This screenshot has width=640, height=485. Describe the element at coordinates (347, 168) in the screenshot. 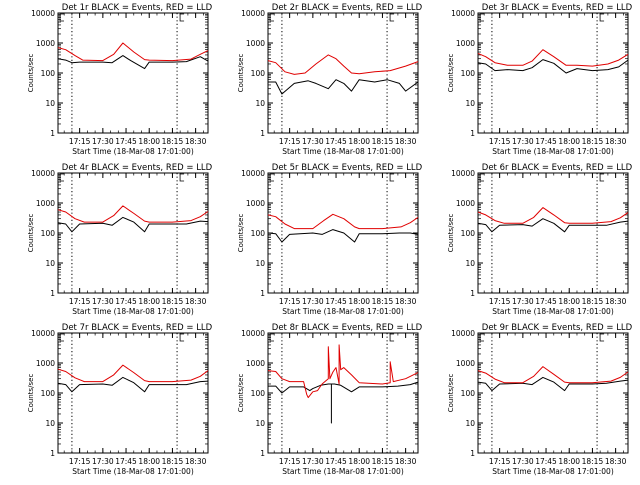

I see `panel-title: Det 5r BLACK = Events, RED = LLD` at that location.